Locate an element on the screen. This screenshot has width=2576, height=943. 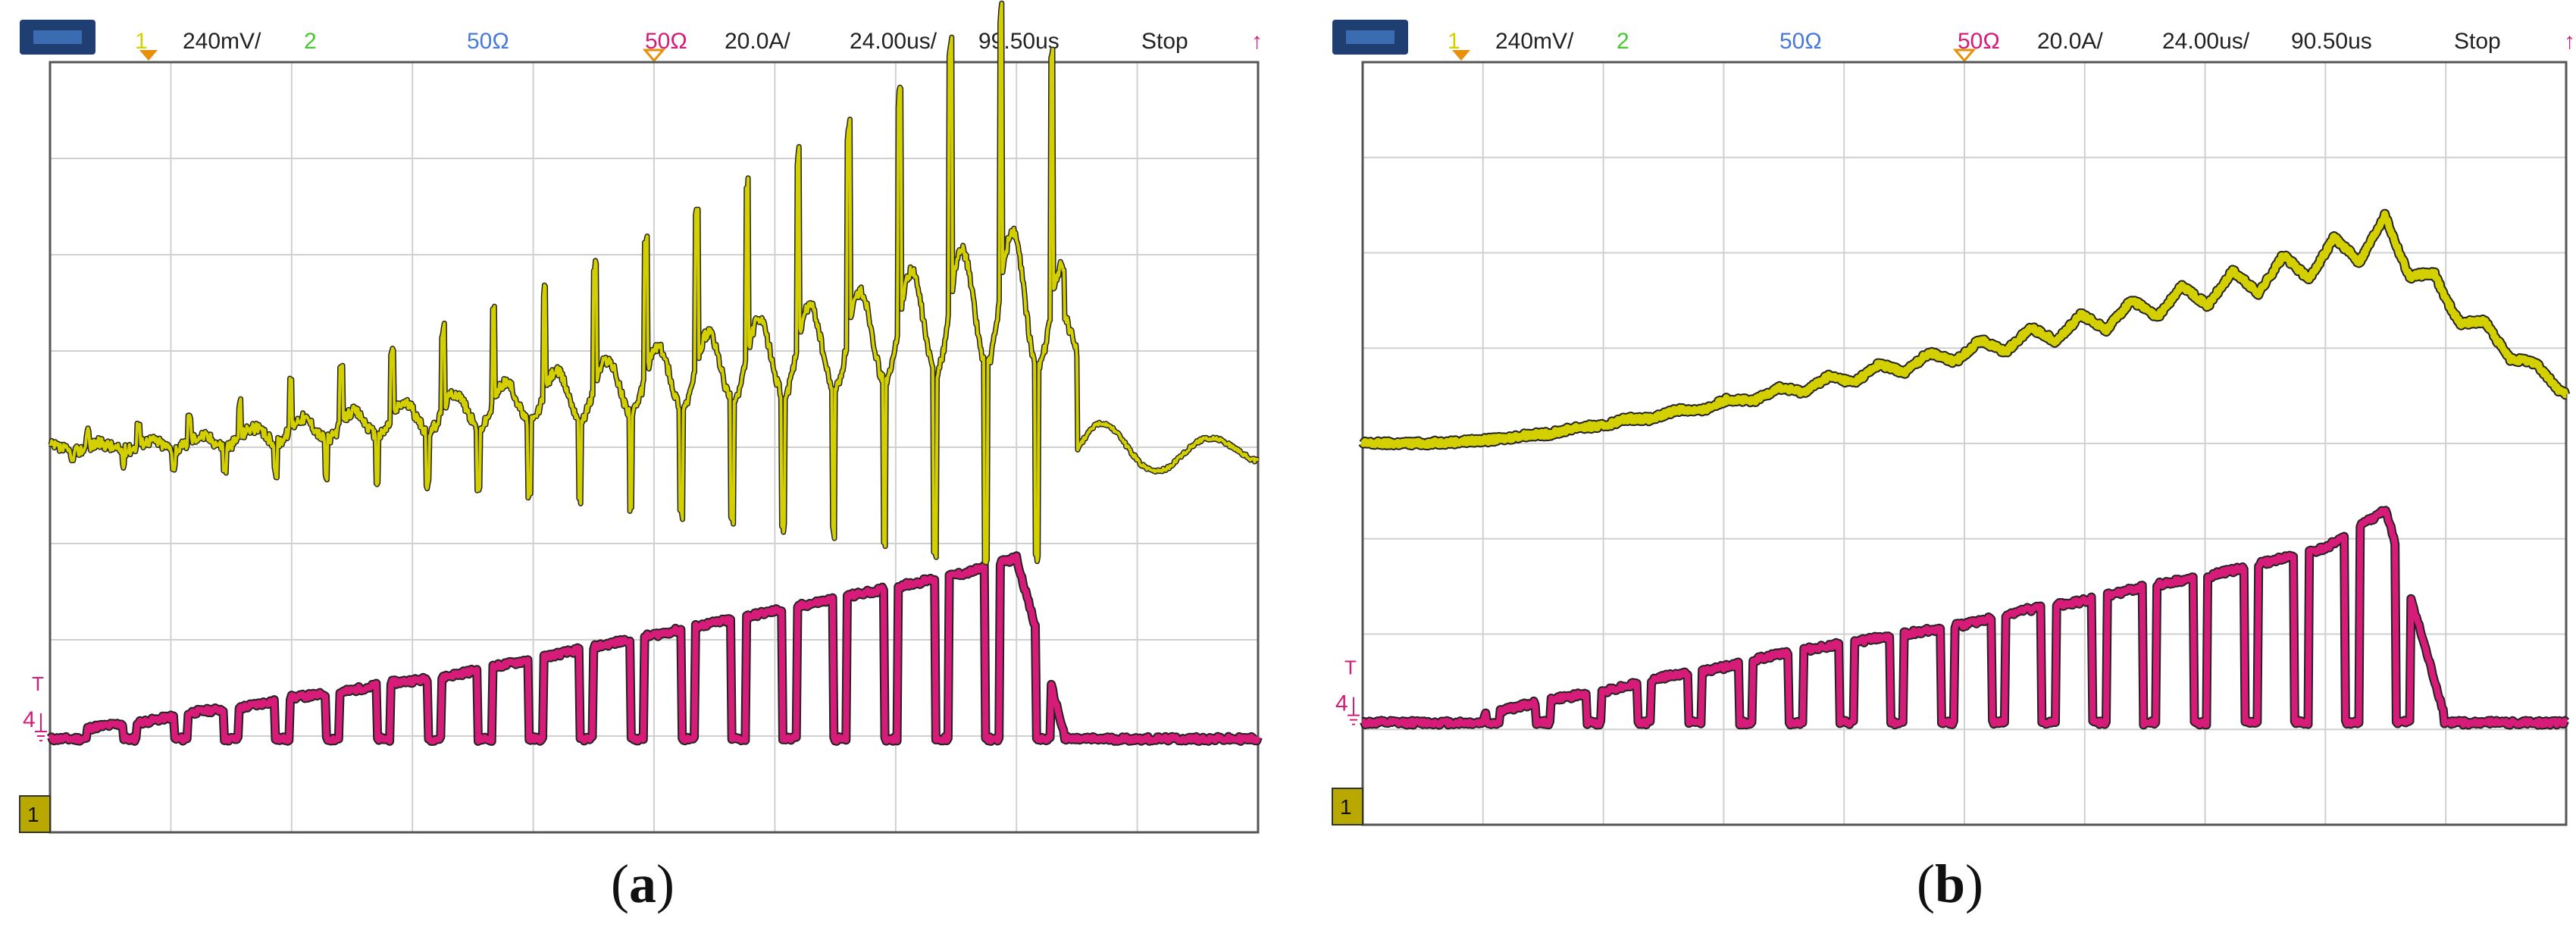
caption-a-close: ) is located at coordinates (665, 884).